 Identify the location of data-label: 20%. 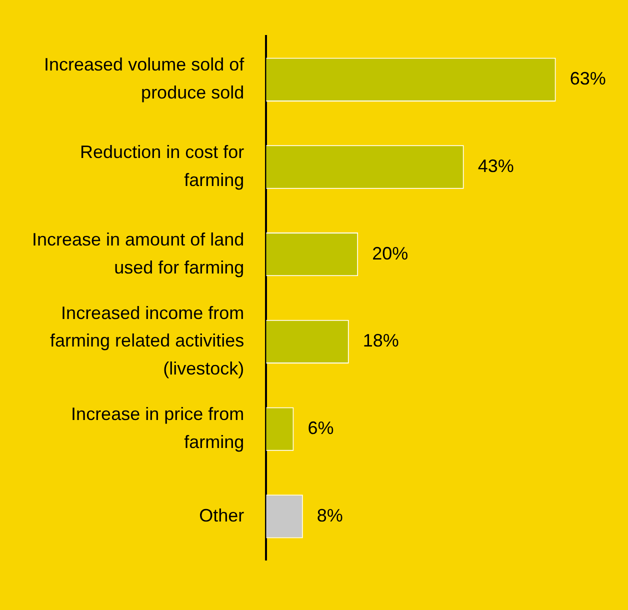
(390, 253).